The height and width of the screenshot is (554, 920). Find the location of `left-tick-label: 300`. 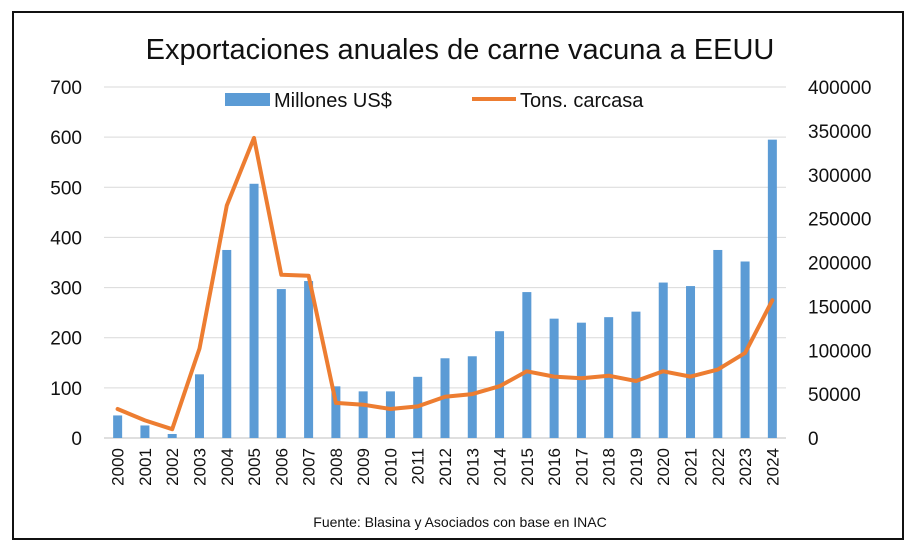

left-tick-label: 300 is located at coordinates (66, 289).